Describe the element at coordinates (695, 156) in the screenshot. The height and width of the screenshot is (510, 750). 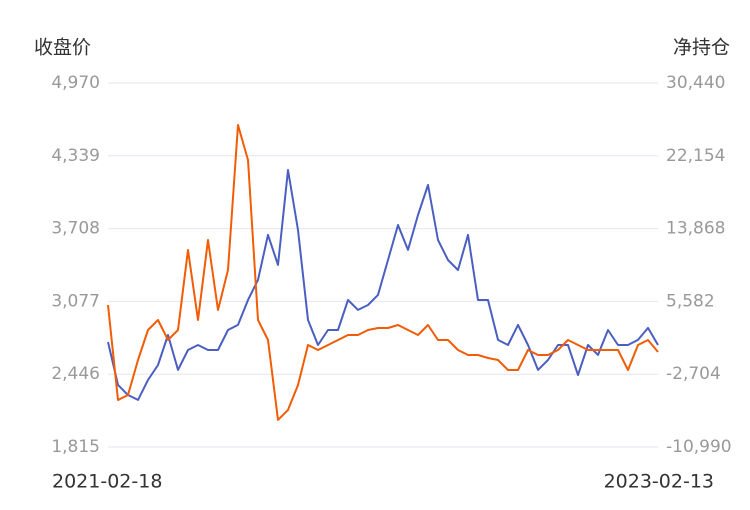
I see `y2-tick-label: 22,154` at that location.